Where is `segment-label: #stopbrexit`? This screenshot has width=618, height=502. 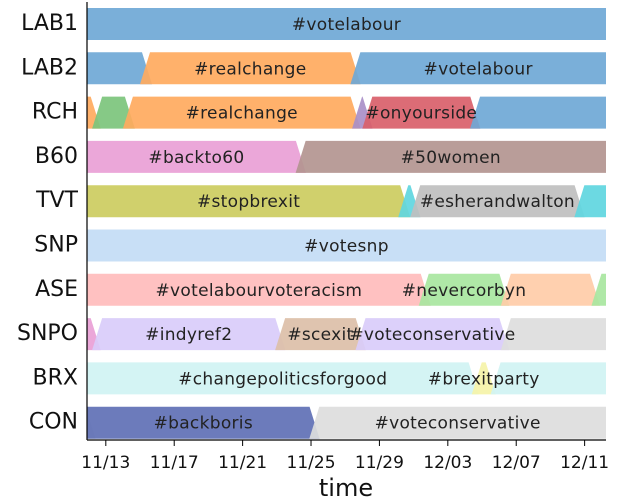
segment-label: #stopbrexit is located at coordinates (248, 202).